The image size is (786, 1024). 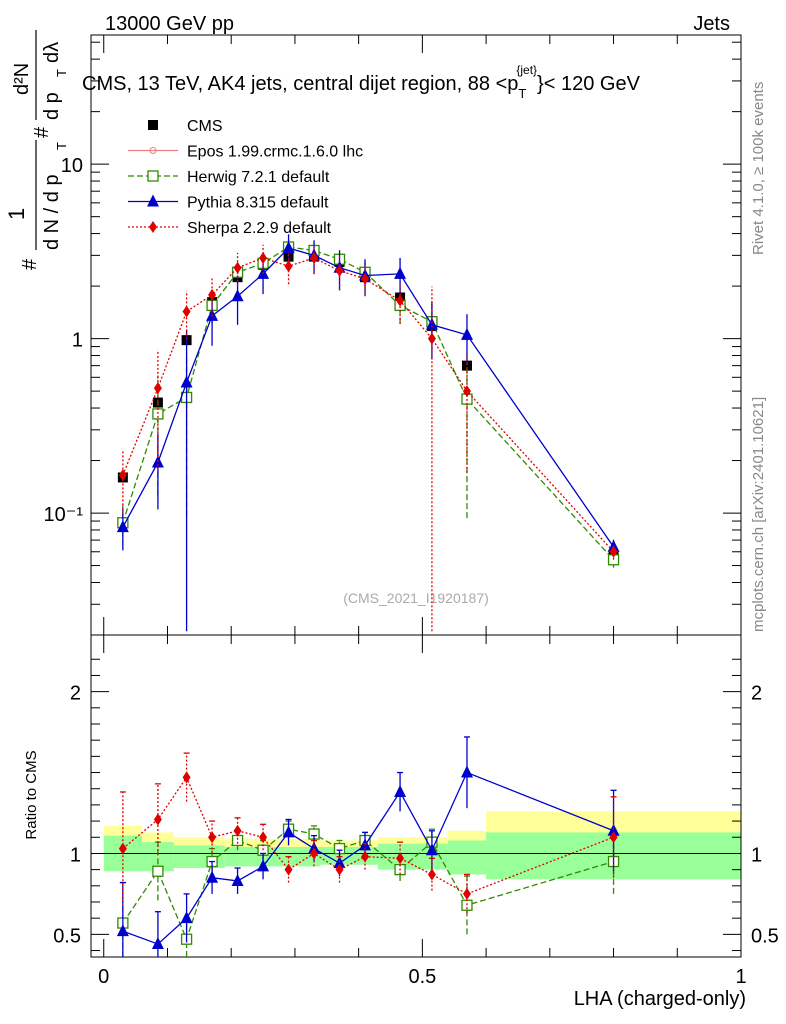 What do you see at coordinates (660, 999) in the screenshot?
I see `x-axis-label: LHA (charged-only)` at bounding box center [660, 999].